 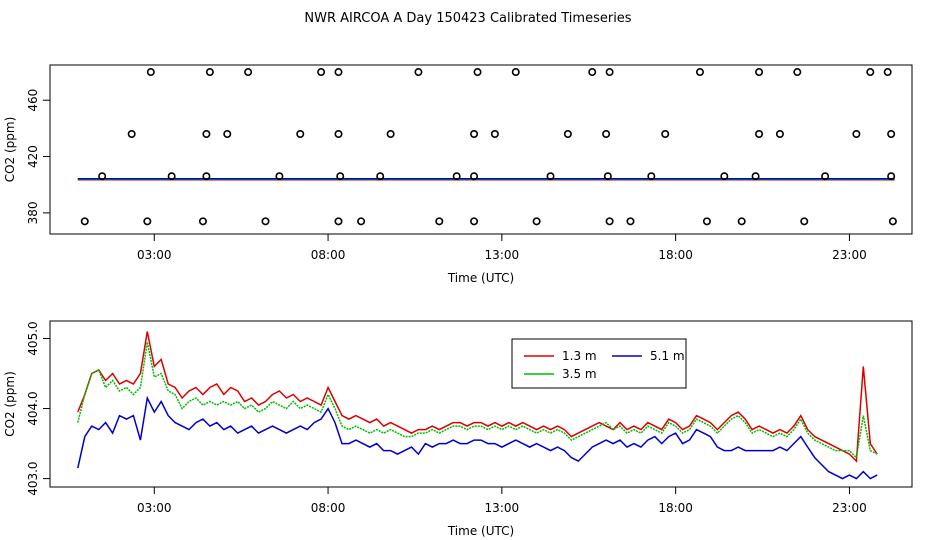 I want to click on y-tick-label: 404.0, so click(x=33, y=408).